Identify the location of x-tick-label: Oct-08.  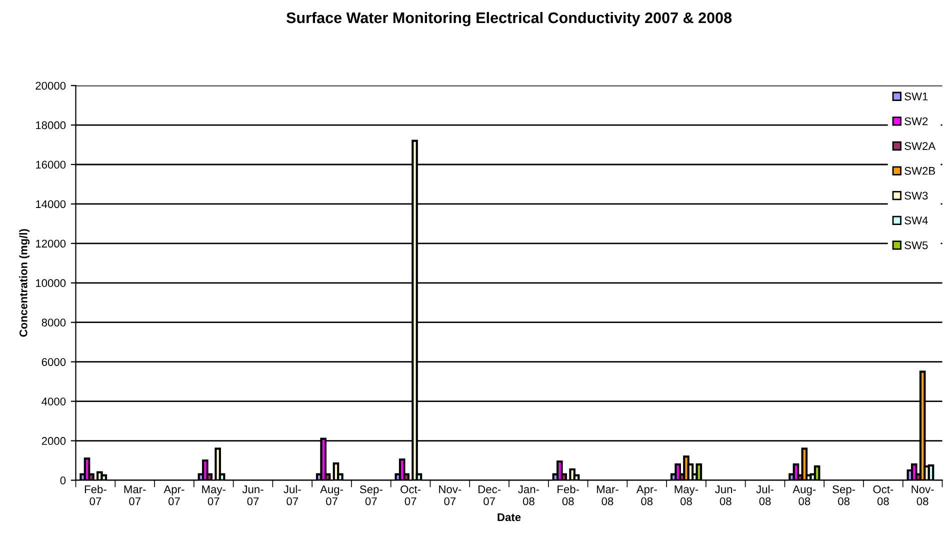
(883, 495).